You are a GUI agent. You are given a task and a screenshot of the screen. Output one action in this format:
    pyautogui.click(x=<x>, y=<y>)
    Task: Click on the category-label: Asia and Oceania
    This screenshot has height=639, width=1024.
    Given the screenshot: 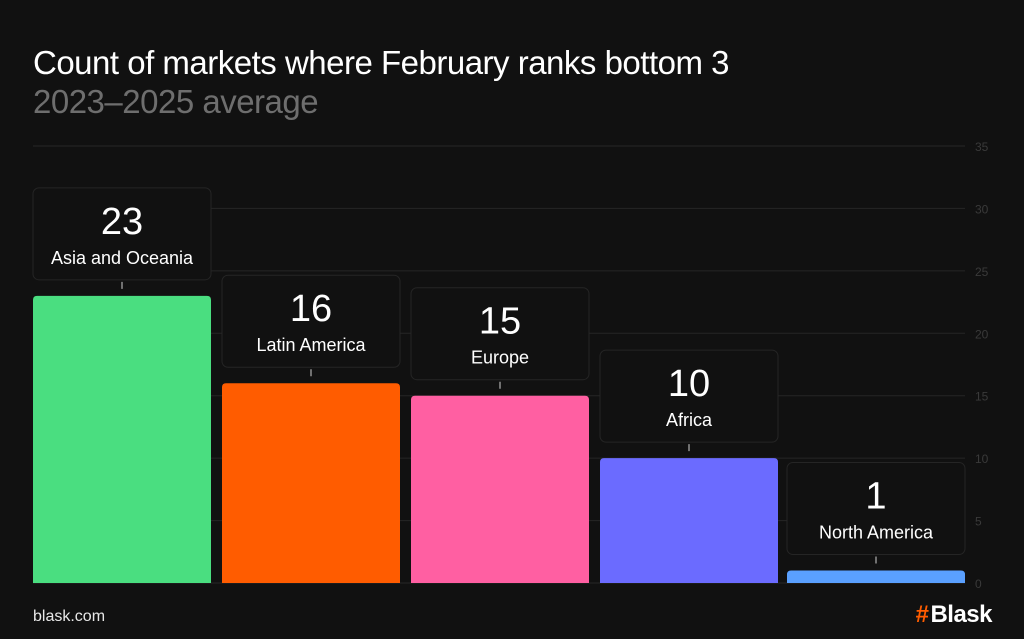 What is the action you would take?
    pyautogui.click(x=122, y=258)
    